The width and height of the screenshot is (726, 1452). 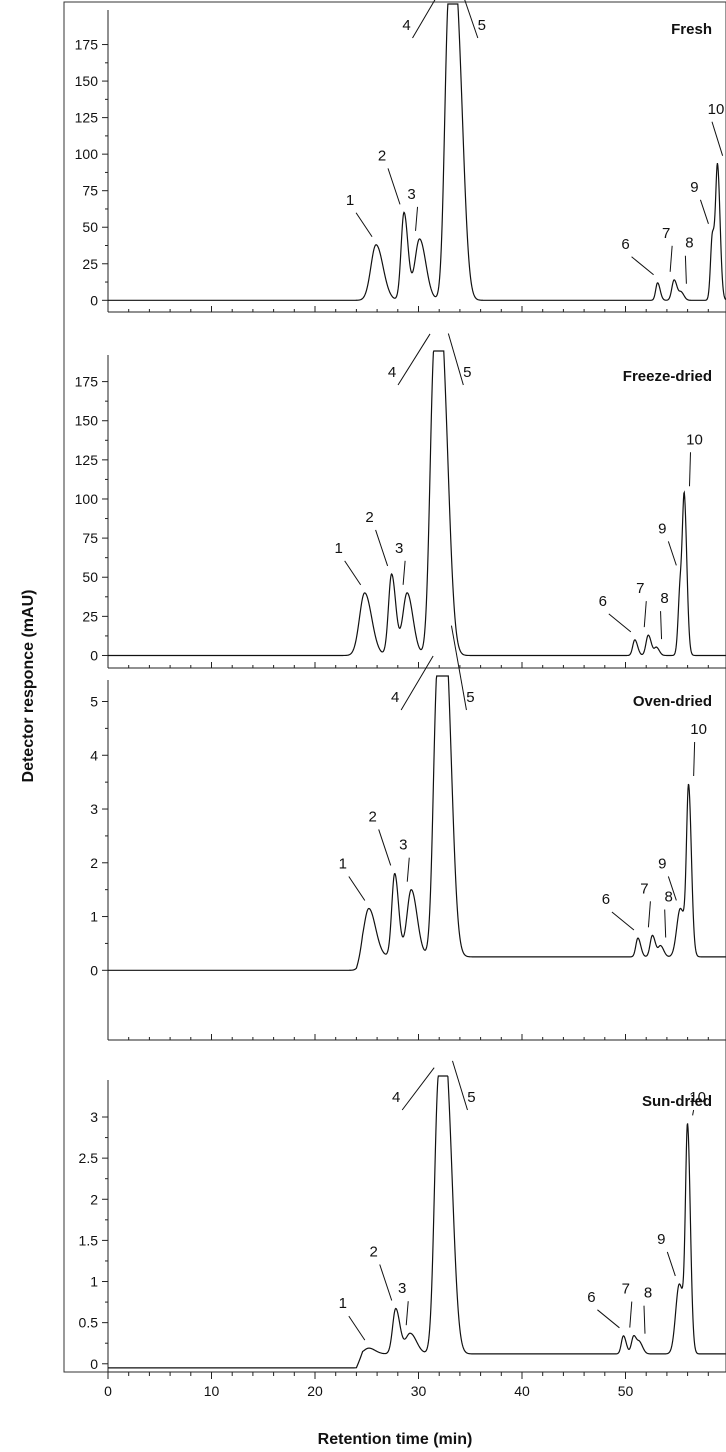 What do you see at coordinates (89, 1240) in the screenshot?
I see `y-tick-label: 1.5` at bounding box center [89, 1240].